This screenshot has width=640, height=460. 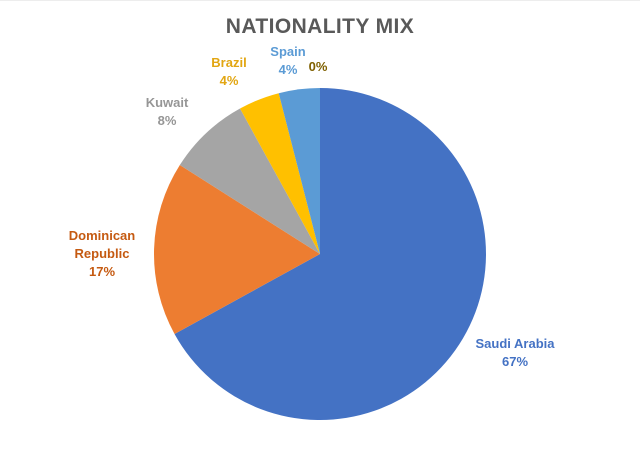 What do you see at coordinates (102, 244) in the screenshot?
I see `slice-name: Dominican Republic` at bounding box center [102, 244].